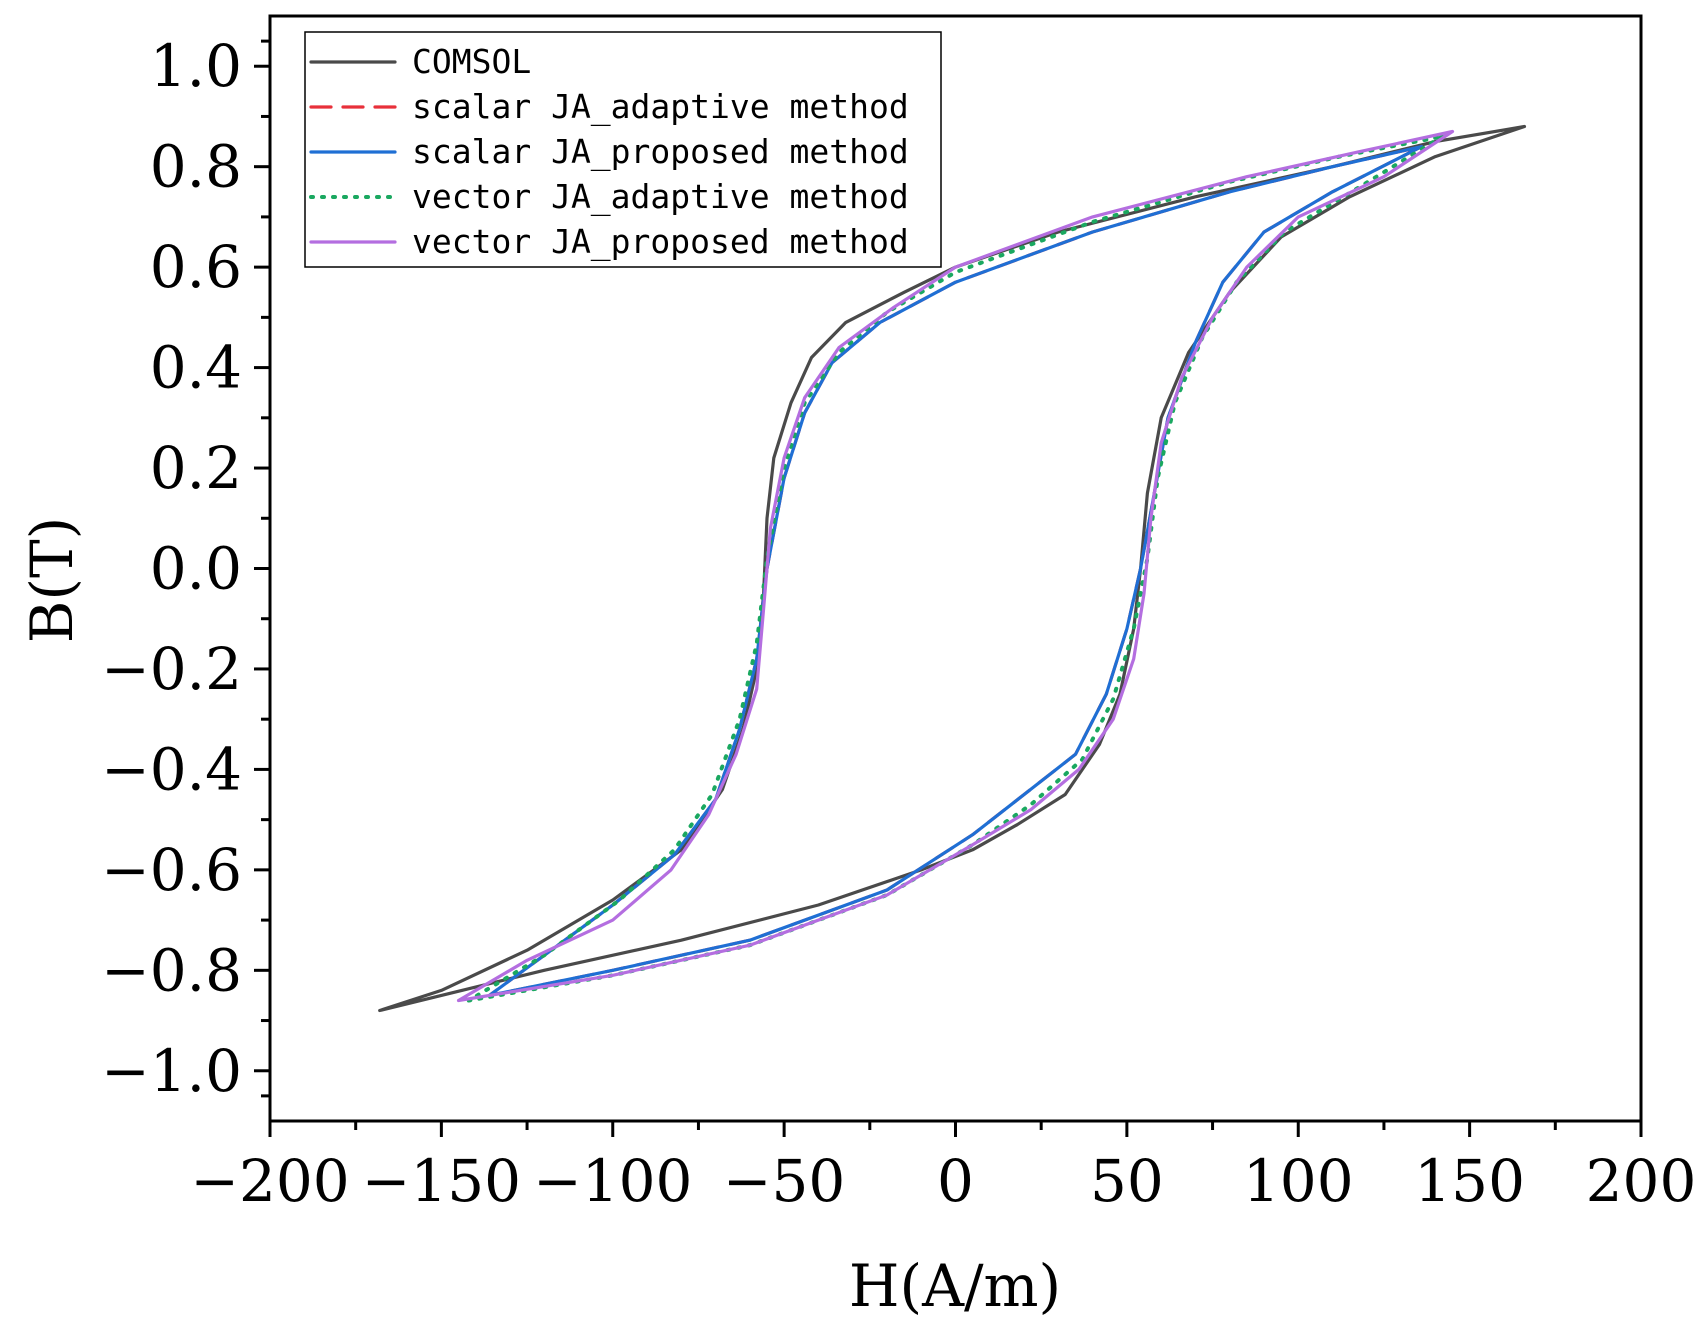  Describe the element at coordinates (471, 61) in the screenshot. I see `legend-label-1: COMSOL` at that location.